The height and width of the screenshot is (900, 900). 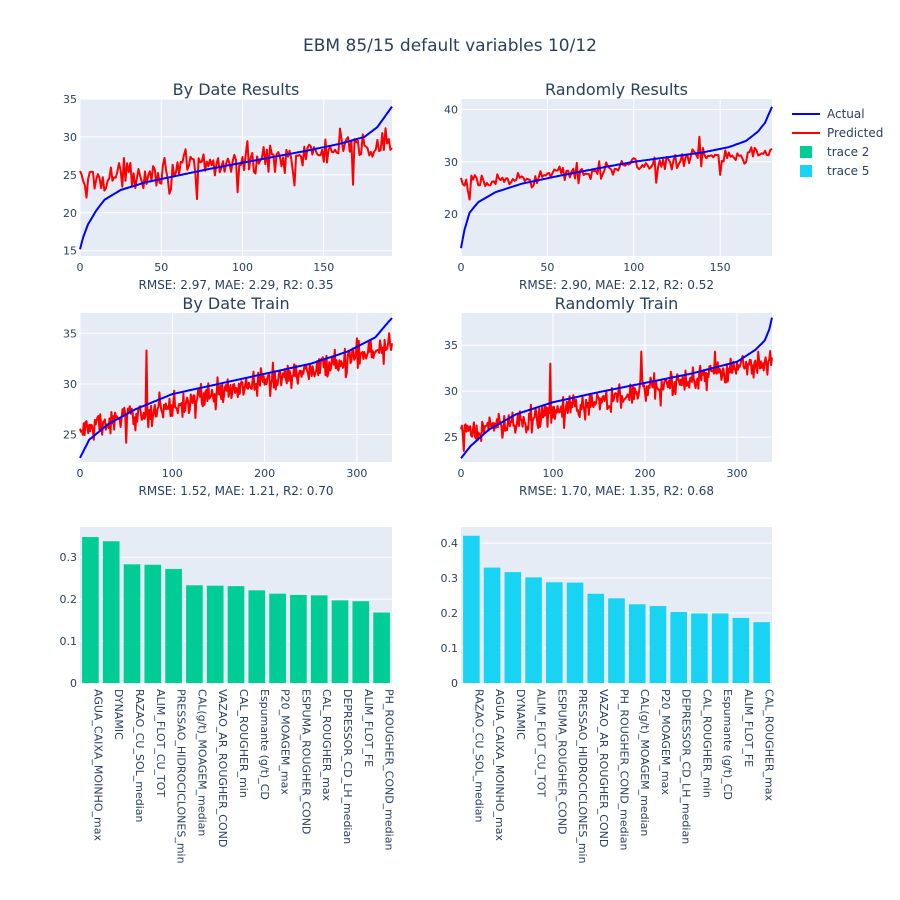 What do you see at coordinates (161, 267) in the screenshot?
I see `x-tick-label: 50` at bounding box center [161, 267].